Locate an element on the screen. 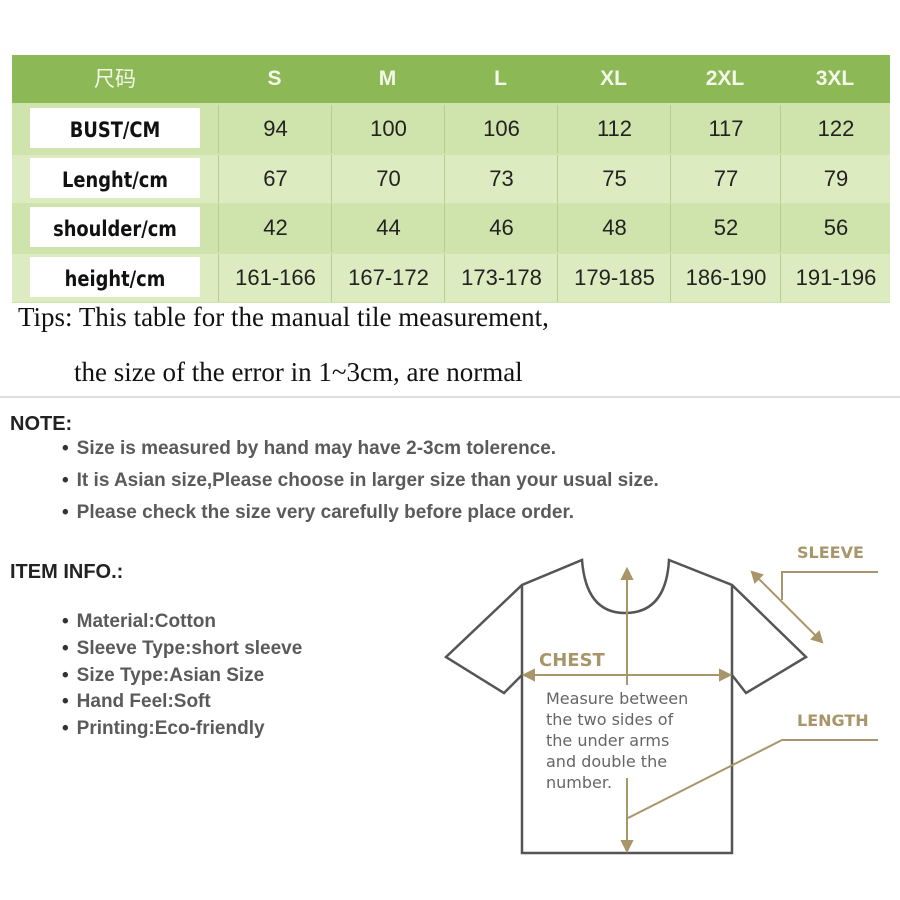 Image resolution: width=900 pixels, height=900 pixels. table-cell: 94 is located at coordinates (275, 129).